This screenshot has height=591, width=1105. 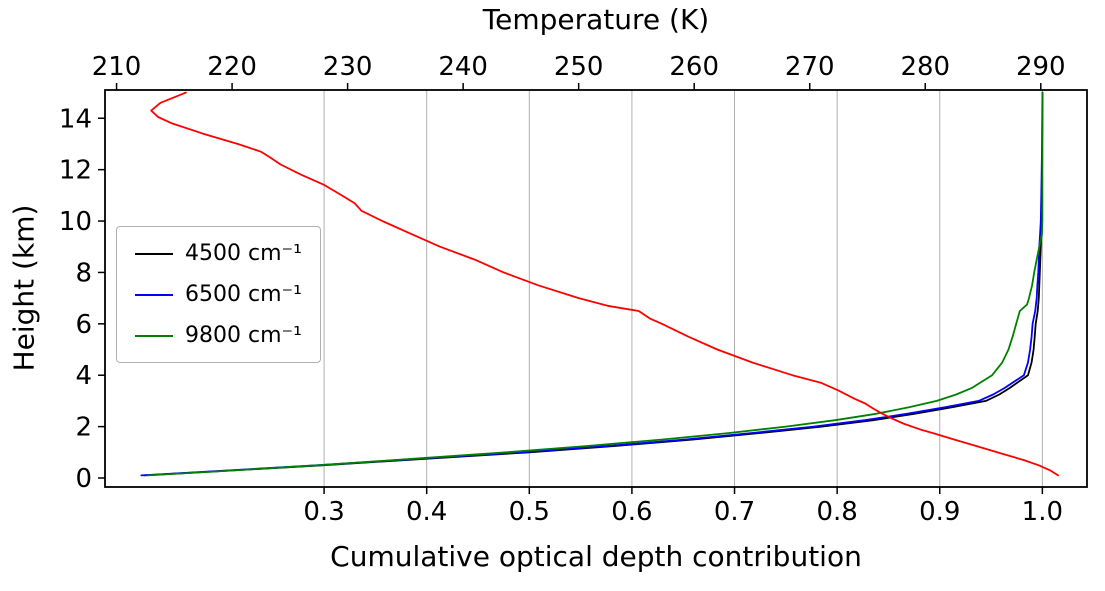 What do you see at coordinates (939, 512) in the screenshot?
I see `x-tick-label: 0.9` at bounding box center [939, 512].